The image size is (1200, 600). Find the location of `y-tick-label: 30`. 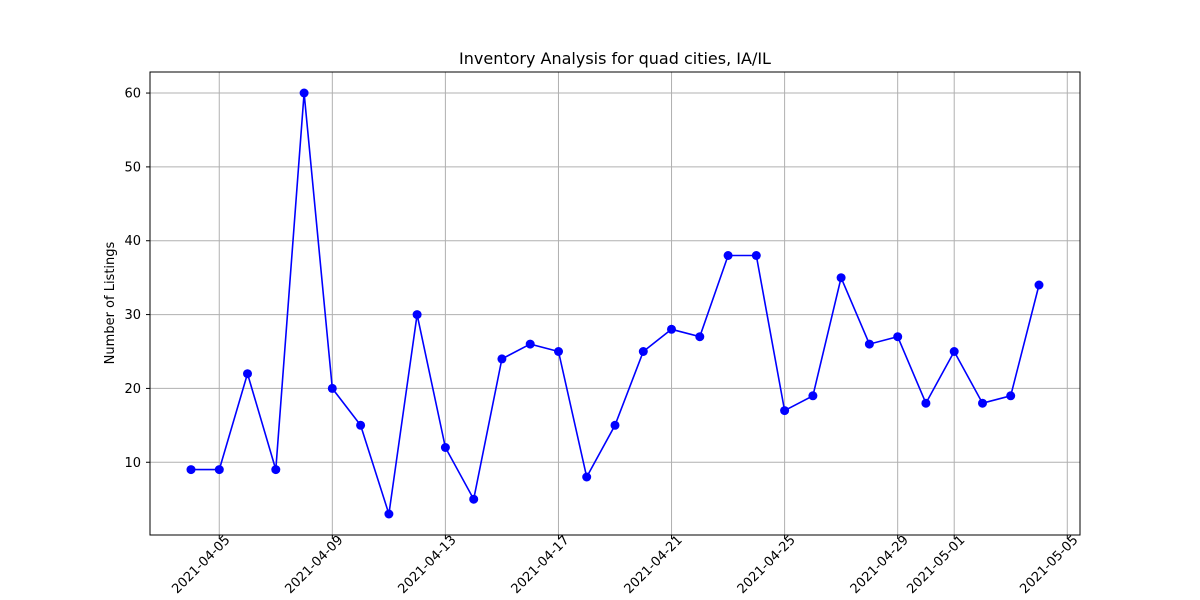

y-tick-label: 30 is located at coordinates (132, 315).